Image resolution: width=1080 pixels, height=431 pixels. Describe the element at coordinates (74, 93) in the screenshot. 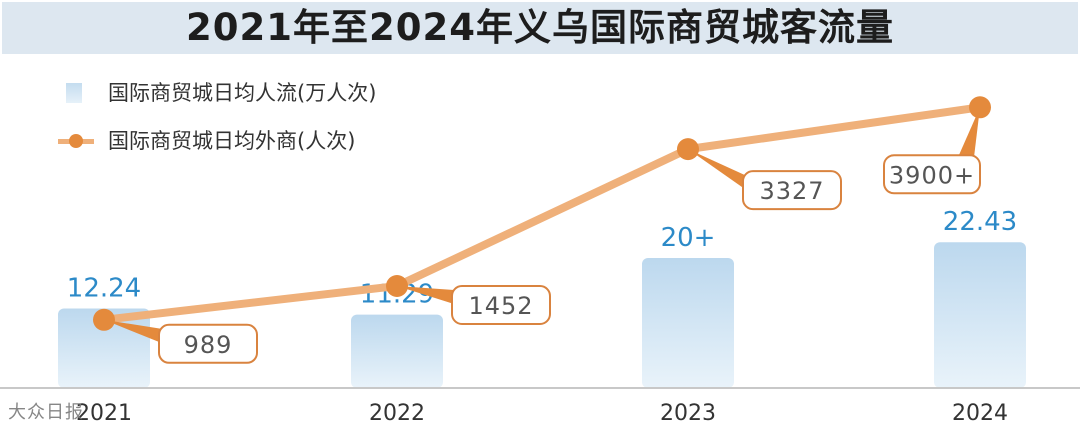

I see `legend-bar-swatch` at that location.